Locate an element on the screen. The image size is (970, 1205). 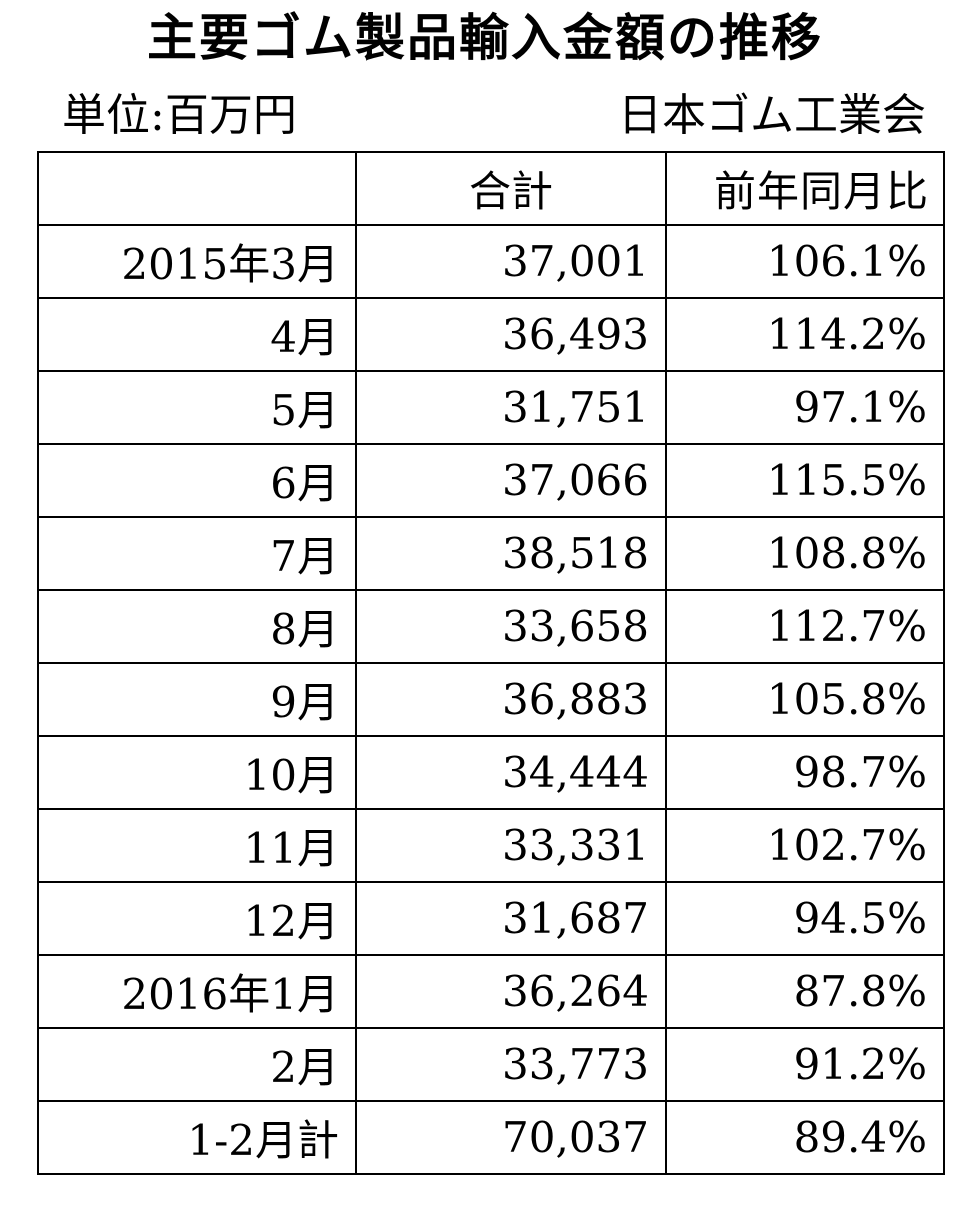
period-cell: 5月 is located at coordinates (197, 407).